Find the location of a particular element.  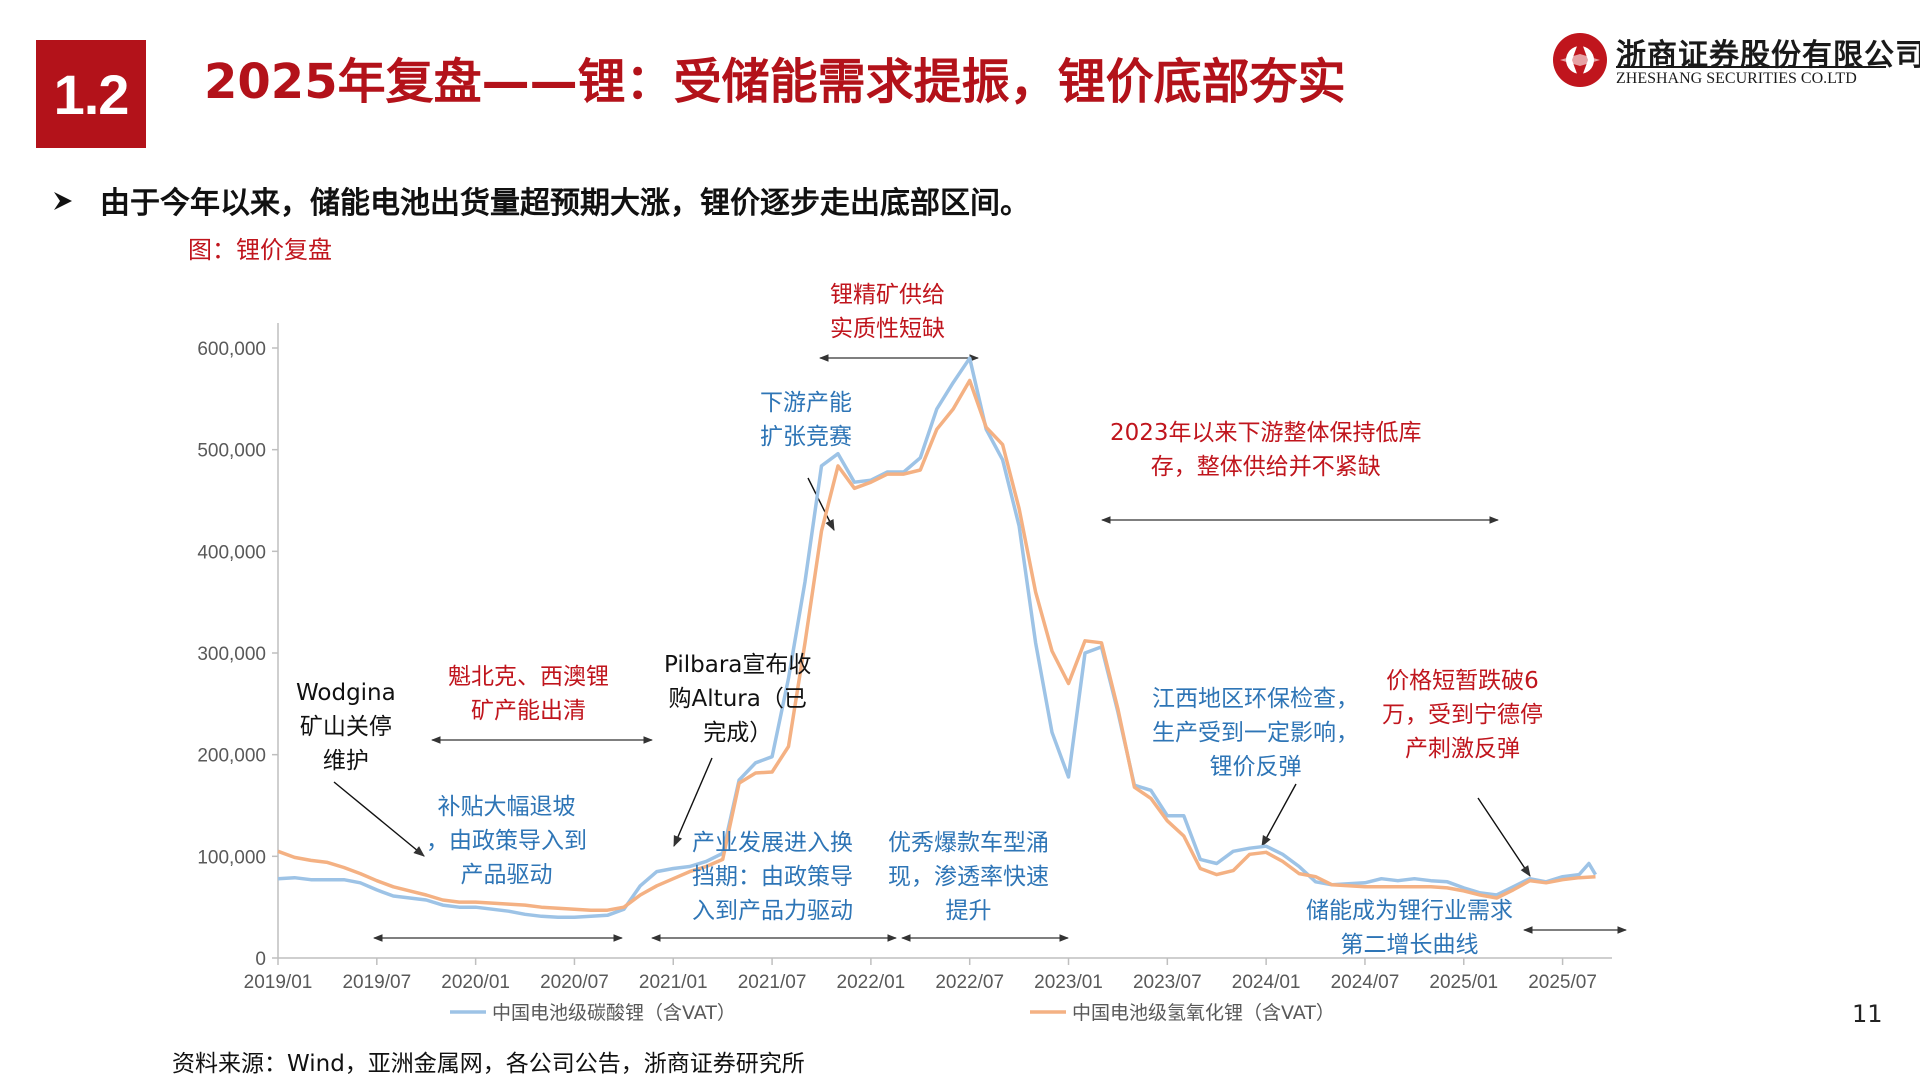

annotation-subsidy: 补贴大幅退坡 ，由政策导入到 产品驱动 is located at coordinates (506, 841).